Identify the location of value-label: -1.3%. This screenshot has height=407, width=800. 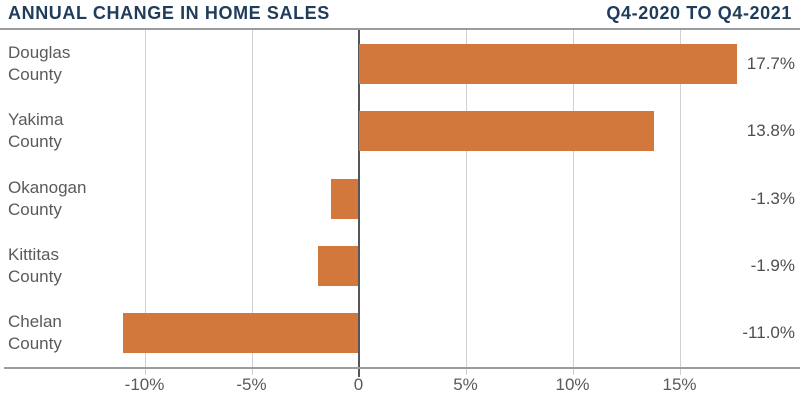
(772, 198).